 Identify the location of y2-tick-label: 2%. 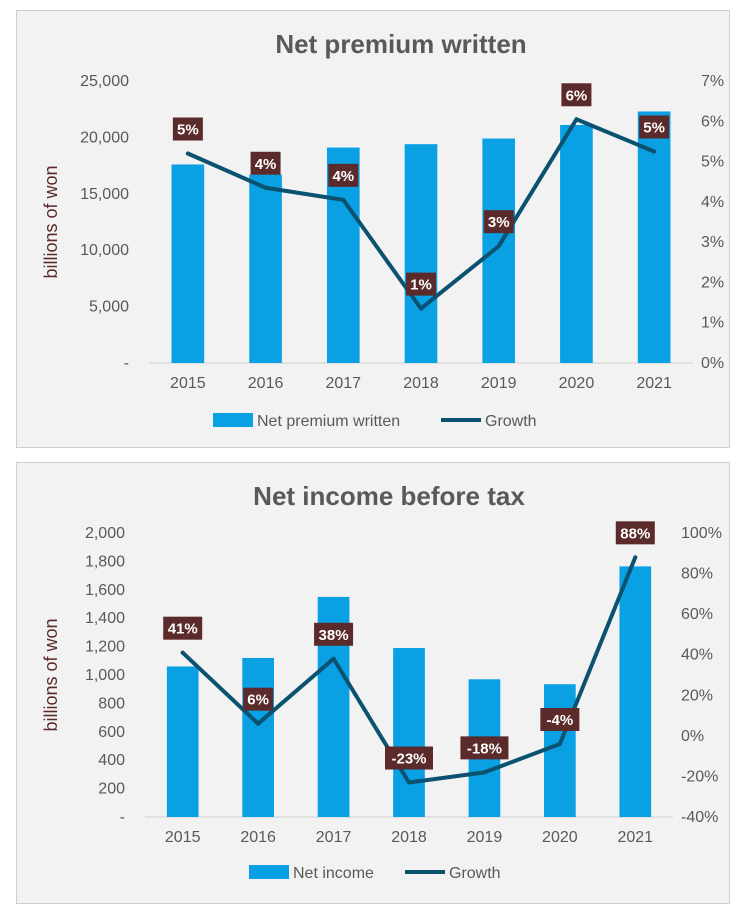
(712, 282).